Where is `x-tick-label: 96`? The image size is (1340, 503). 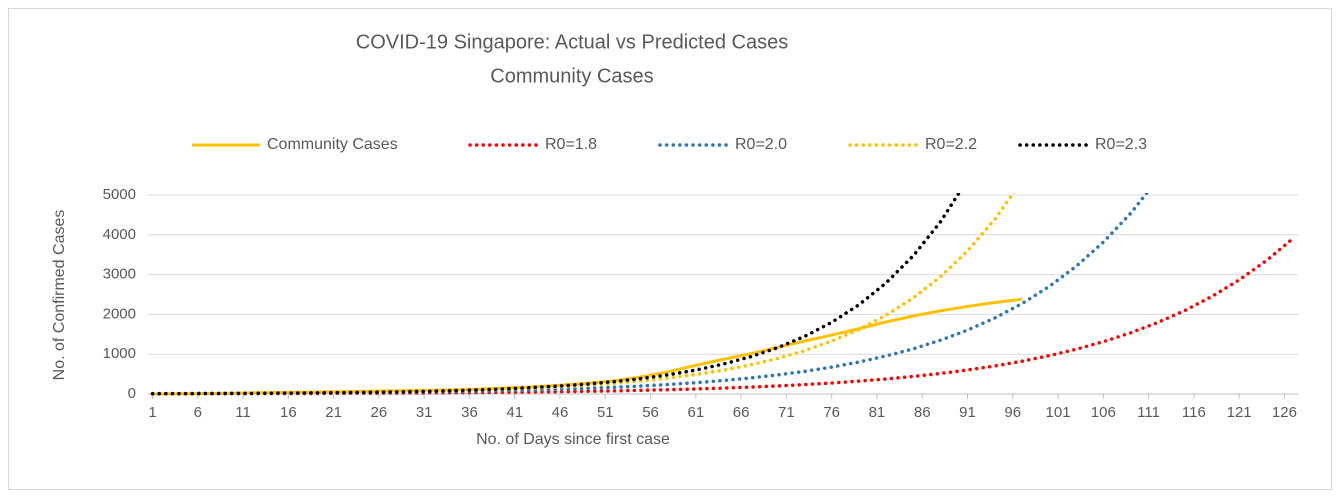 x-tick-label: 96 is located at coordinates (1012, 412).